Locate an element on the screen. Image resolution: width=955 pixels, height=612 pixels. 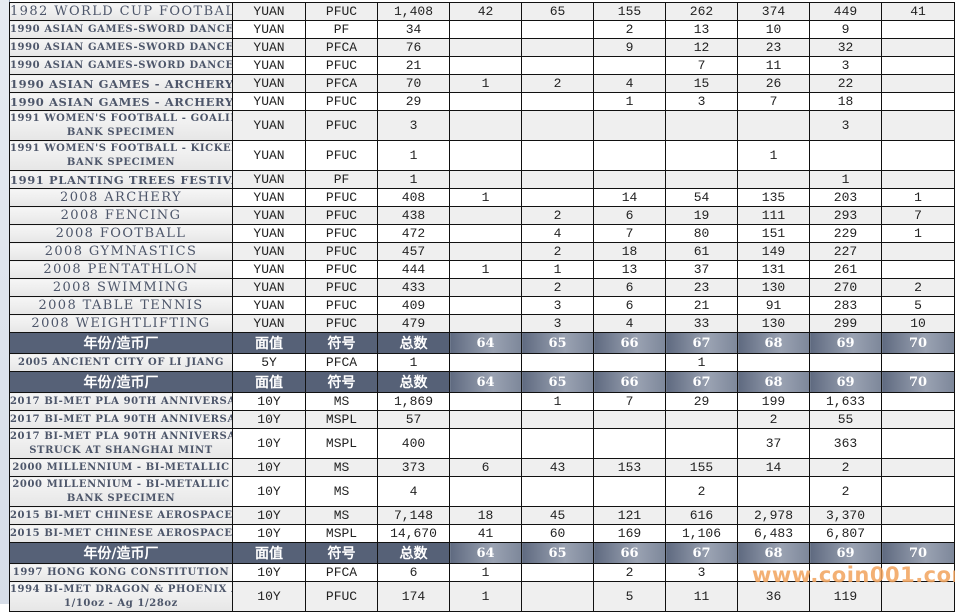
coin-name-cell: 2005 ANCIENT CITY OF LI JIANG is located at coordinates (121, 362).